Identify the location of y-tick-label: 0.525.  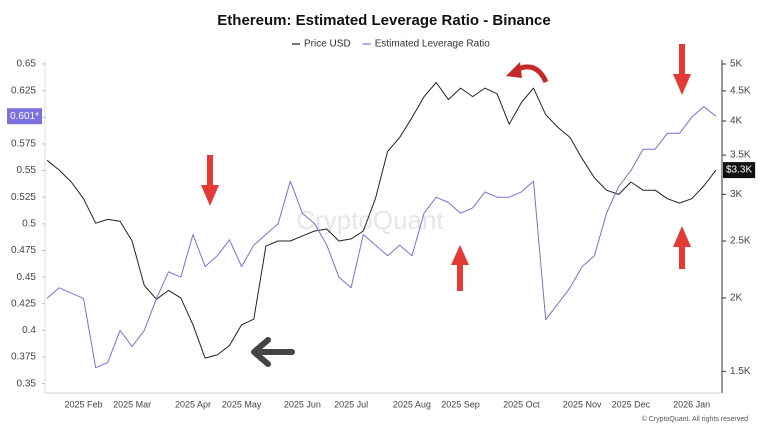
(23, 197).